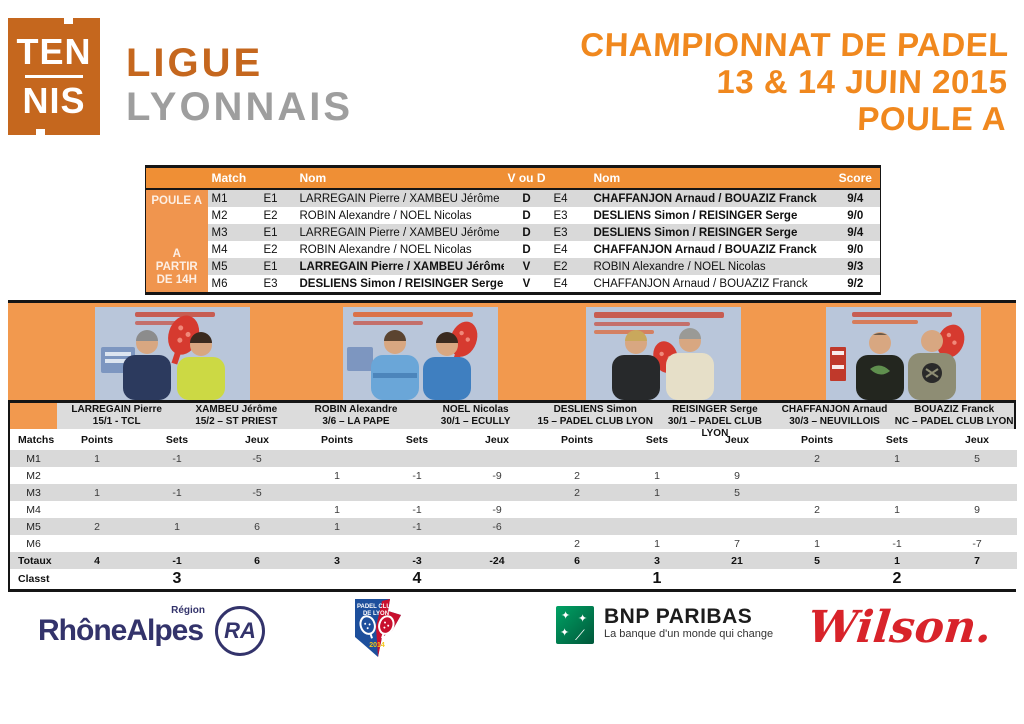 Image resolution: width=1024 pixels, height=724 pixels. What do you see at coordinates (116, 421) in the screenshot?
I see `player-rank-club: 15/1 - TCL` at bounding box center [116, 421].